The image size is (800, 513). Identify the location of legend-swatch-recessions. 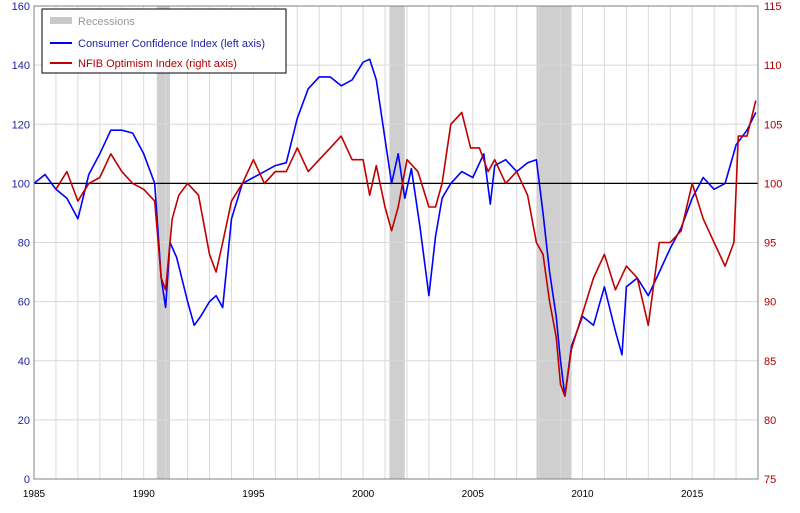
(61, 20).